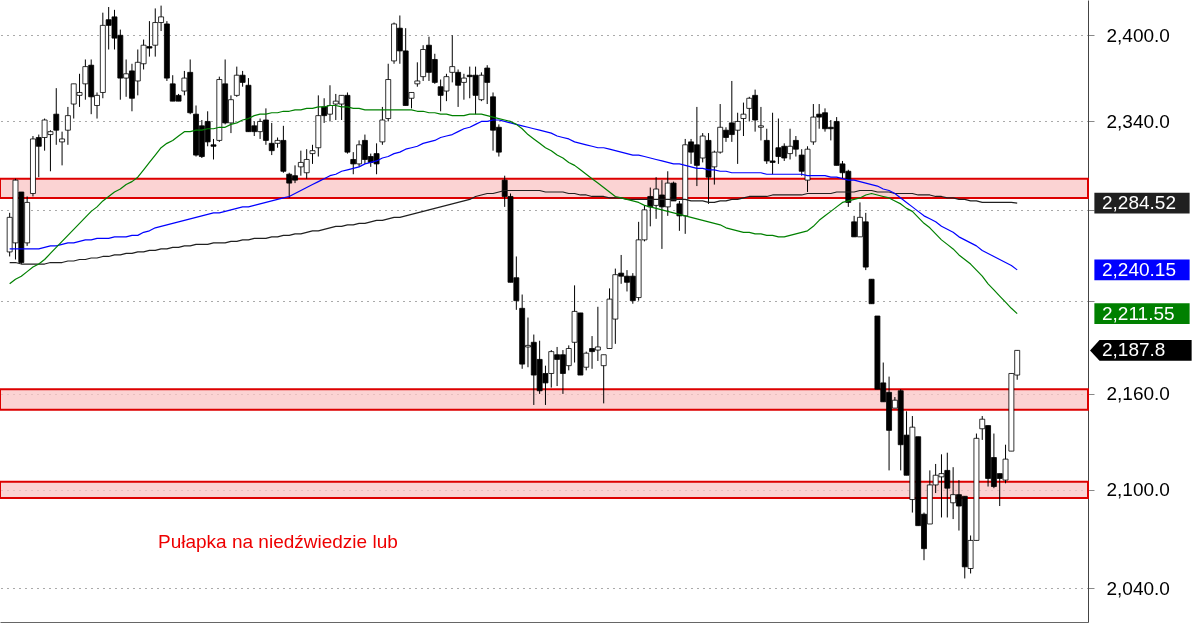 The image size is (1200, 630). I want to click on text: 2,211.55, so click(1138, 313).